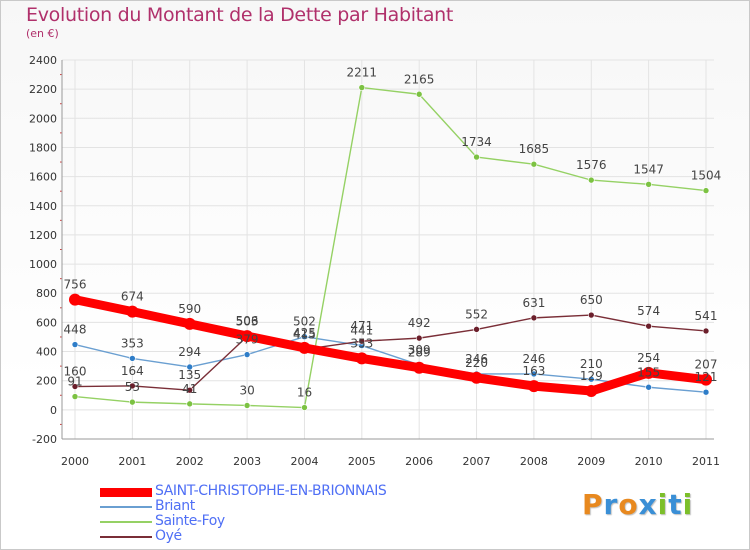 The width and height of the screenshot is (750, 550). Describe the element at coordinates (663, 504) in the screenshot. I see `logo-letter: i` at that location.